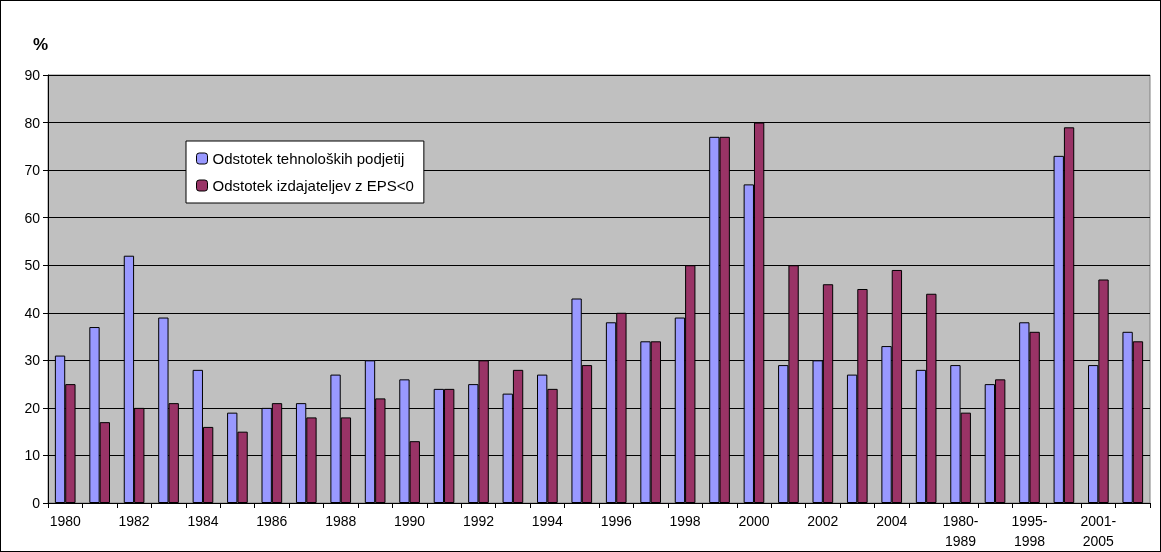 This screenshot has width=1161, height=552. What do you see at coordinates (40, 44) in the screenshot?
I see `y-axis-title: %` at bounding box center [40, 44].